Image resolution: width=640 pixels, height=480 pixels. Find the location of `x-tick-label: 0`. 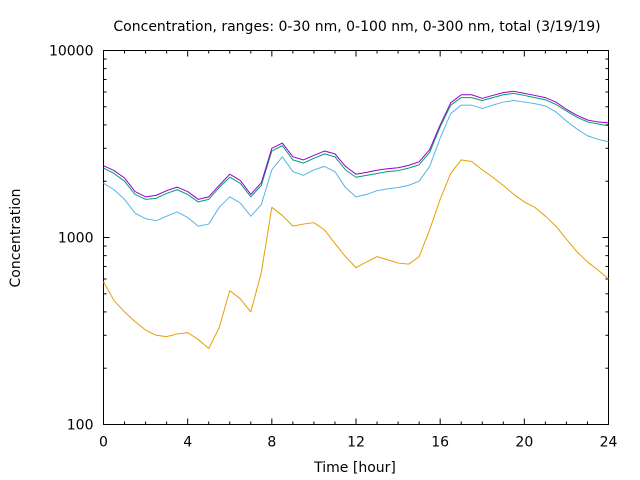

x-tick-label: 0 is located at coordinates (103, 443).